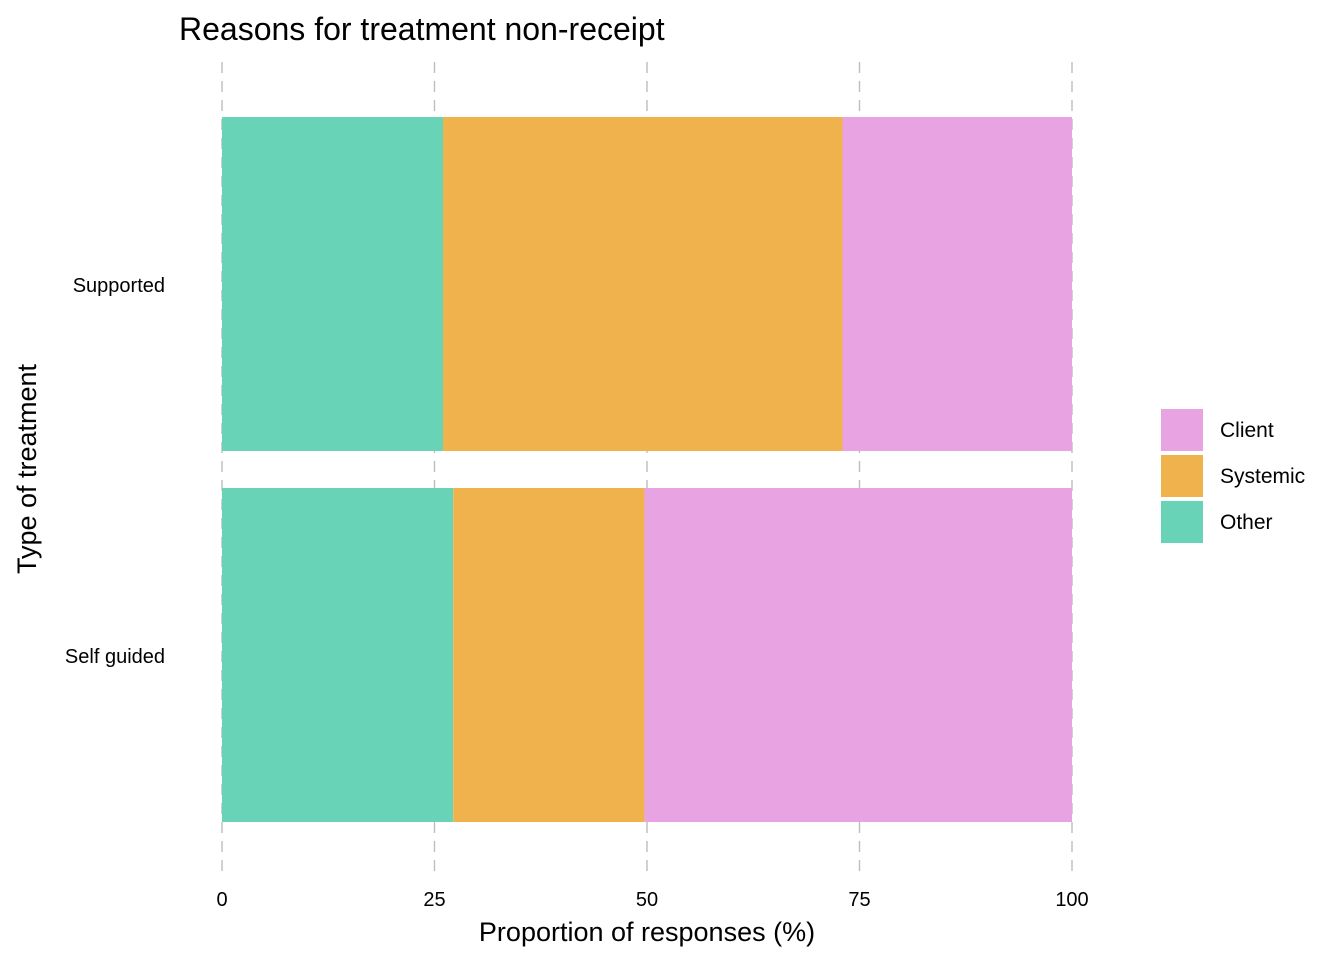 The image size is (1344, 965). What do you see at coordinates (434, 900) in the screenshot?
I see `x-tick-label: 25` at bounding box center [434, 900].